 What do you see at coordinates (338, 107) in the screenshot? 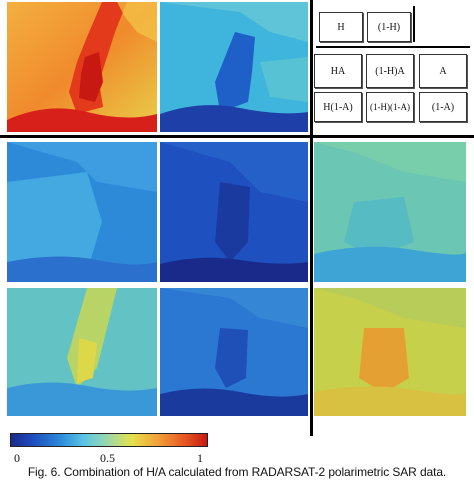
I see `legend-h-one-minus-a: H(1-A)` at bounding box center [338, 107].